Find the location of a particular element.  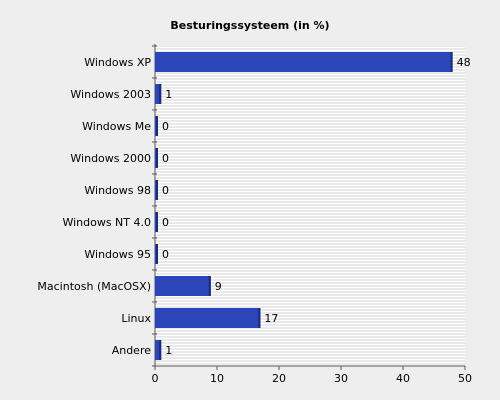

category-label: Windows 95 is located at coordinates (117, 254).